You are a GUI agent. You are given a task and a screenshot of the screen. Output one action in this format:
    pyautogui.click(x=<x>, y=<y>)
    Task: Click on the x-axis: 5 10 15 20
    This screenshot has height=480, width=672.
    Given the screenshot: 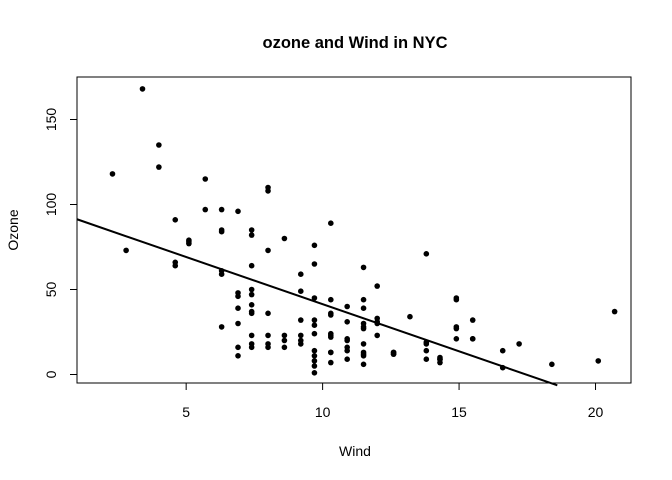 What is the action you would take?
    pyautogui.click(x=393, y=401)
    